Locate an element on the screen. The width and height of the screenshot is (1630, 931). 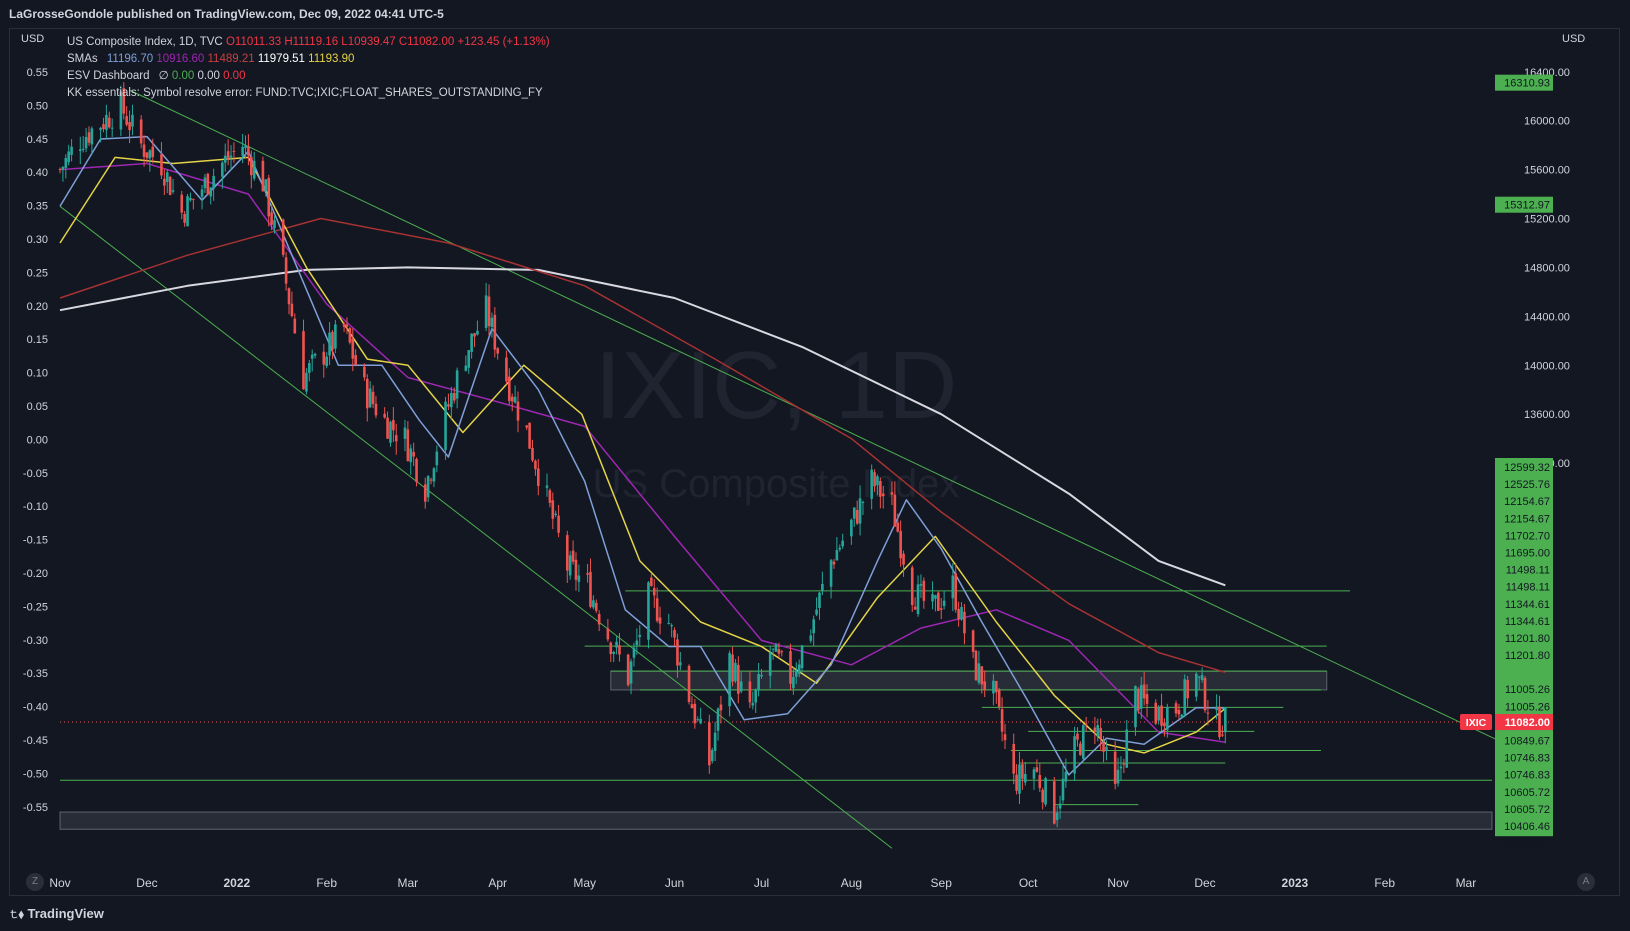
symbol-tag-bg is located at coordinates (1476, 722).